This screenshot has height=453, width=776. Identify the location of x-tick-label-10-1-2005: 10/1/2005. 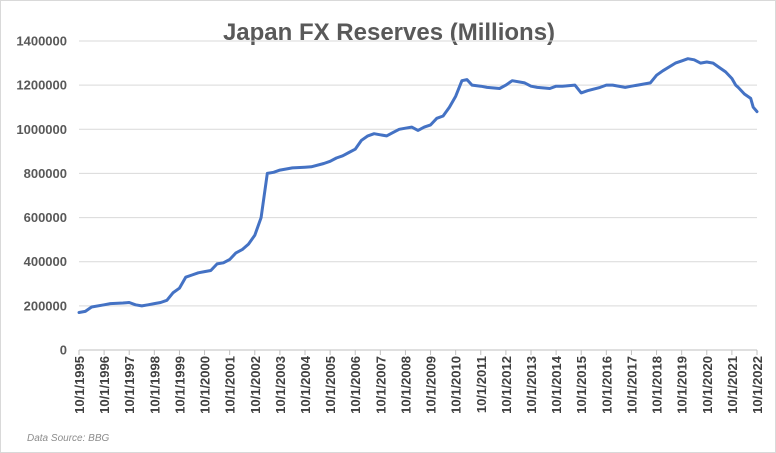
(330, 385).